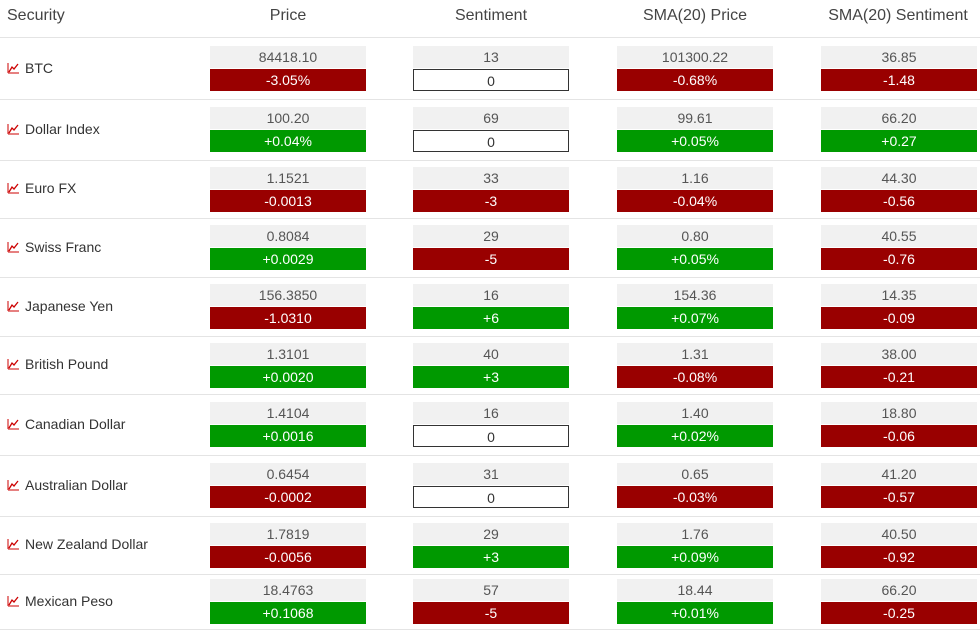 The image size is (980, 630). What do you see at coordinates (288, 413) in the screenshot?
I see `price-value: 1.4104` at bounding box center [288, 413].